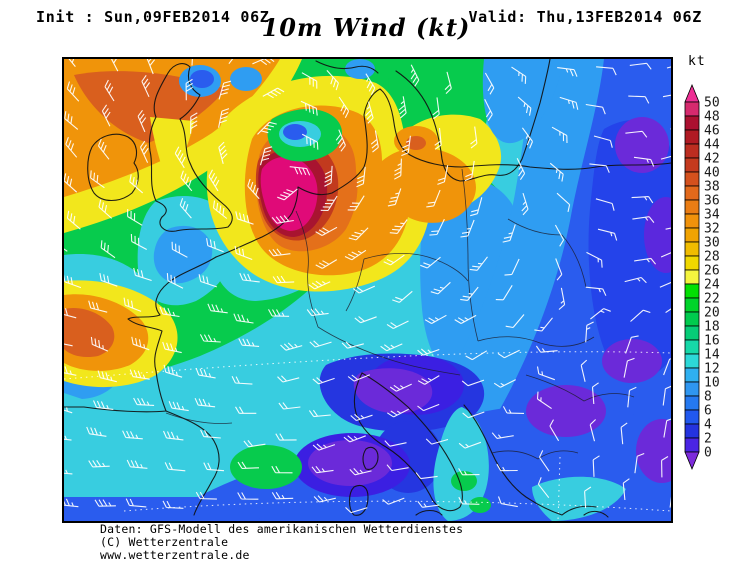 This screenshot has height=565, width=732. Describe the element at coordinates (712, 243) in the screenshot. I see `legend-tick-label: 30` at that location.